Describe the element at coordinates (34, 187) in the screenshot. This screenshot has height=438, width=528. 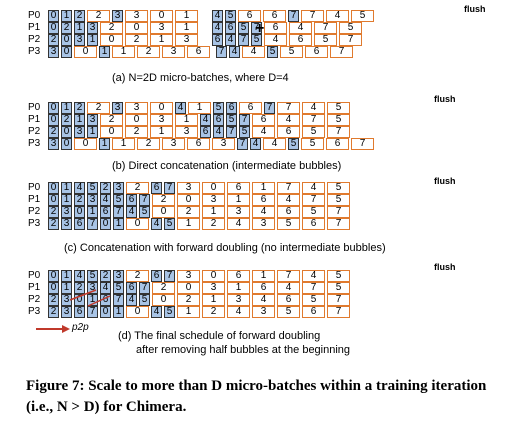
I see `row-label-p0: P0` at that location.